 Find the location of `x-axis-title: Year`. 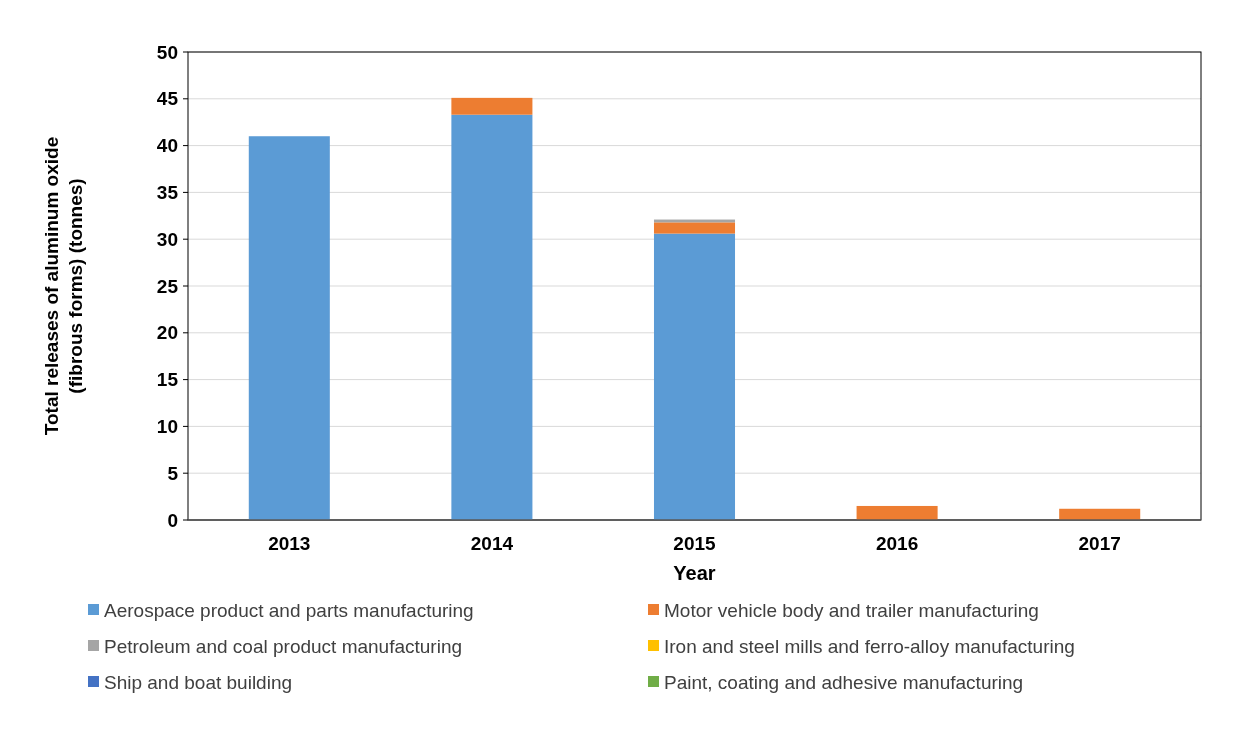

x-axis-title: Year is located at coordinates (694, 573).